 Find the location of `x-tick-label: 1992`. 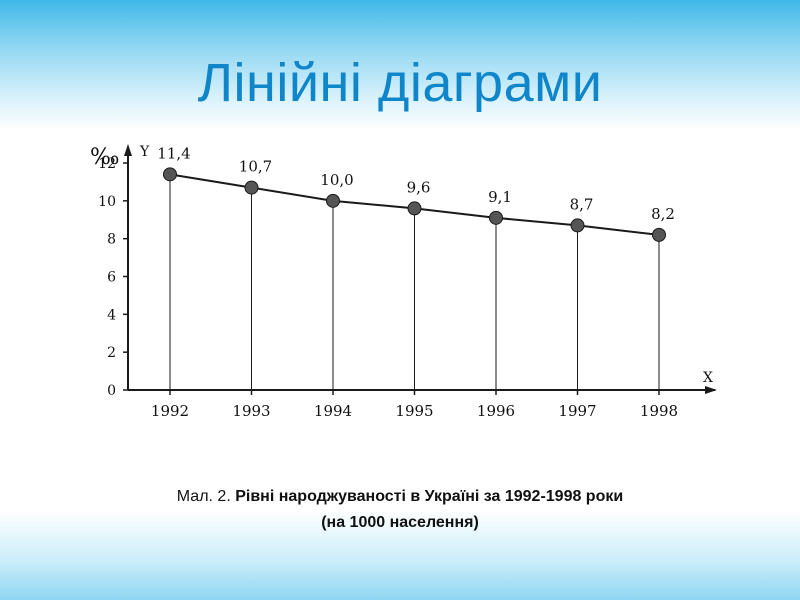

x-tick-label: 1992 is located at coordinates (170, 411).